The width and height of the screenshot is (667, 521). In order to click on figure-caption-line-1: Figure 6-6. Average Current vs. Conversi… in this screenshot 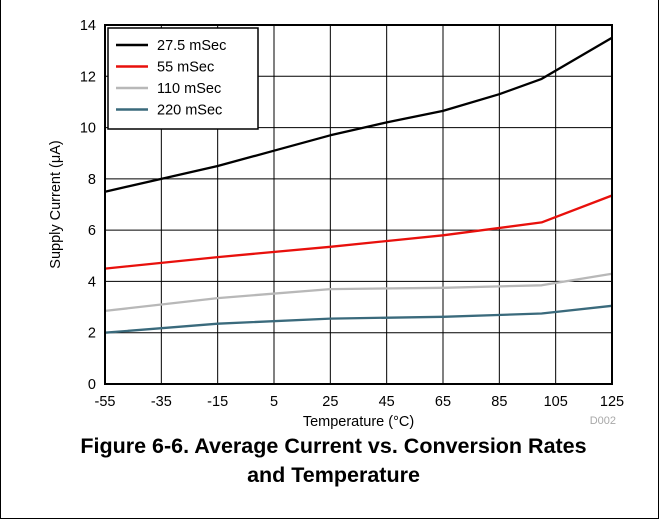, I will do `click(333, 446)`.